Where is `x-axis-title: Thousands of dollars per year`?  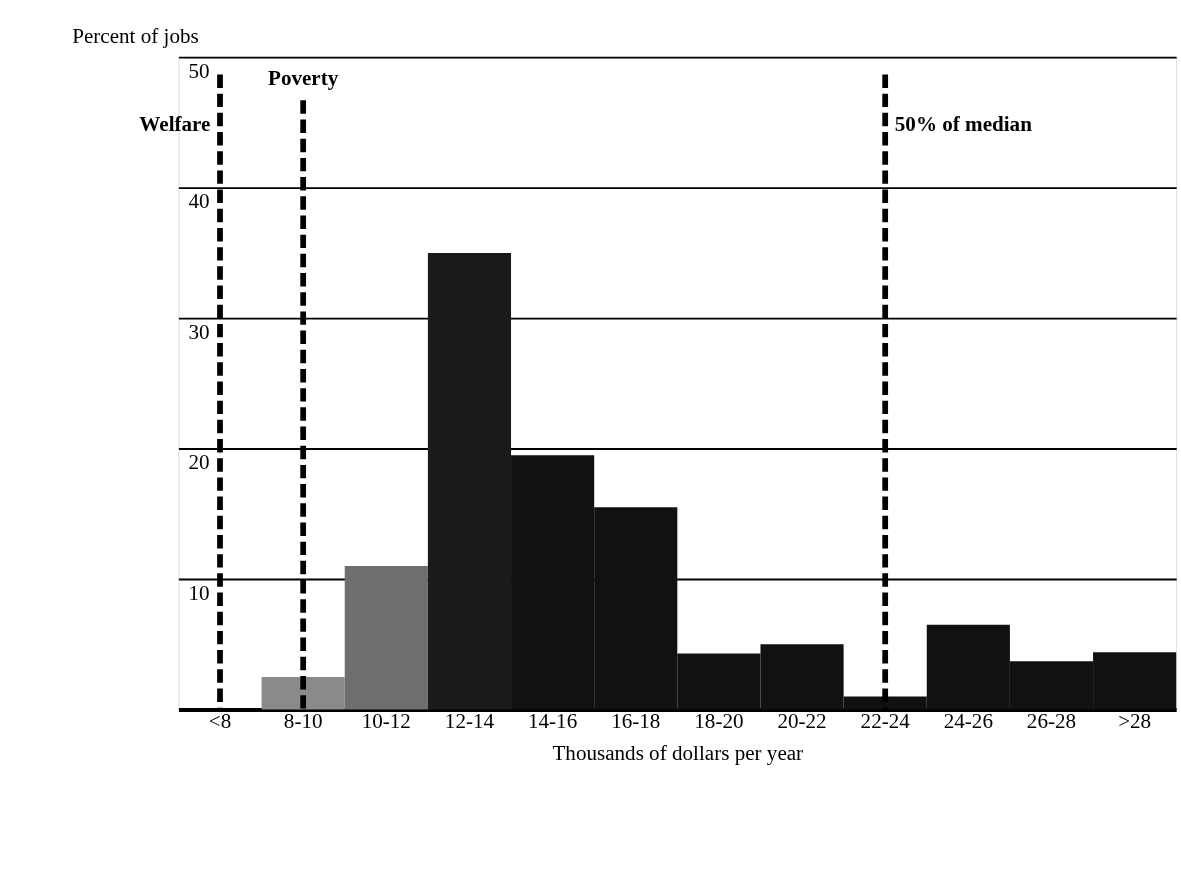 x-axis-title: Thousands of dollars per year is located at coordinates (678, 752).